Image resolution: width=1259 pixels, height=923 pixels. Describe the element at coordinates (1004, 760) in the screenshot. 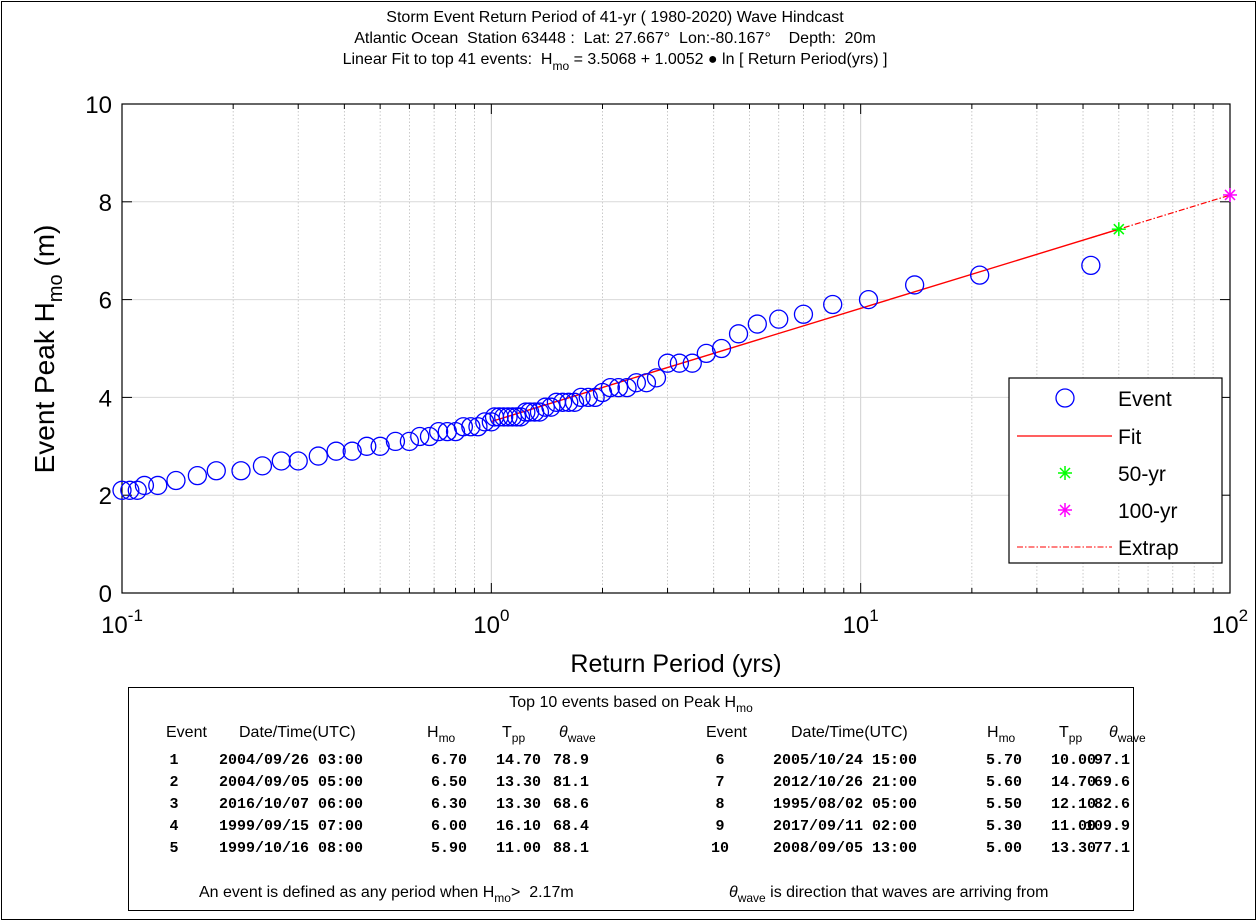

I see `table-cell-h: 5.70` at that location.